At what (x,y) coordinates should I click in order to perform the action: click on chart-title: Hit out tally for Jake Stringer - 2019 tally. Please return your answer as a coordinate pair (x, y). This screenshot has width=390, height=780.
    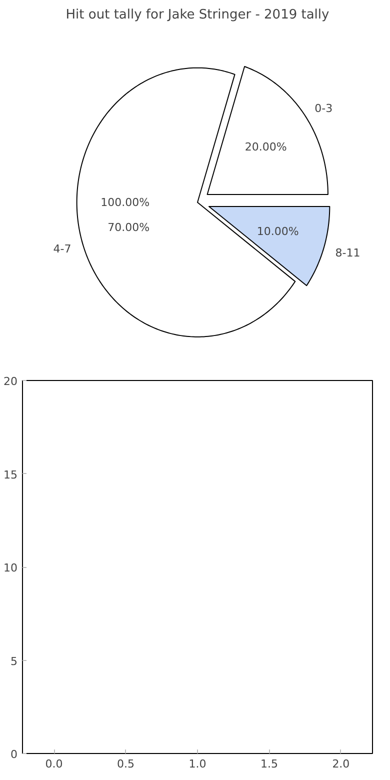
    Looking at the image, I should click on (198, 15).